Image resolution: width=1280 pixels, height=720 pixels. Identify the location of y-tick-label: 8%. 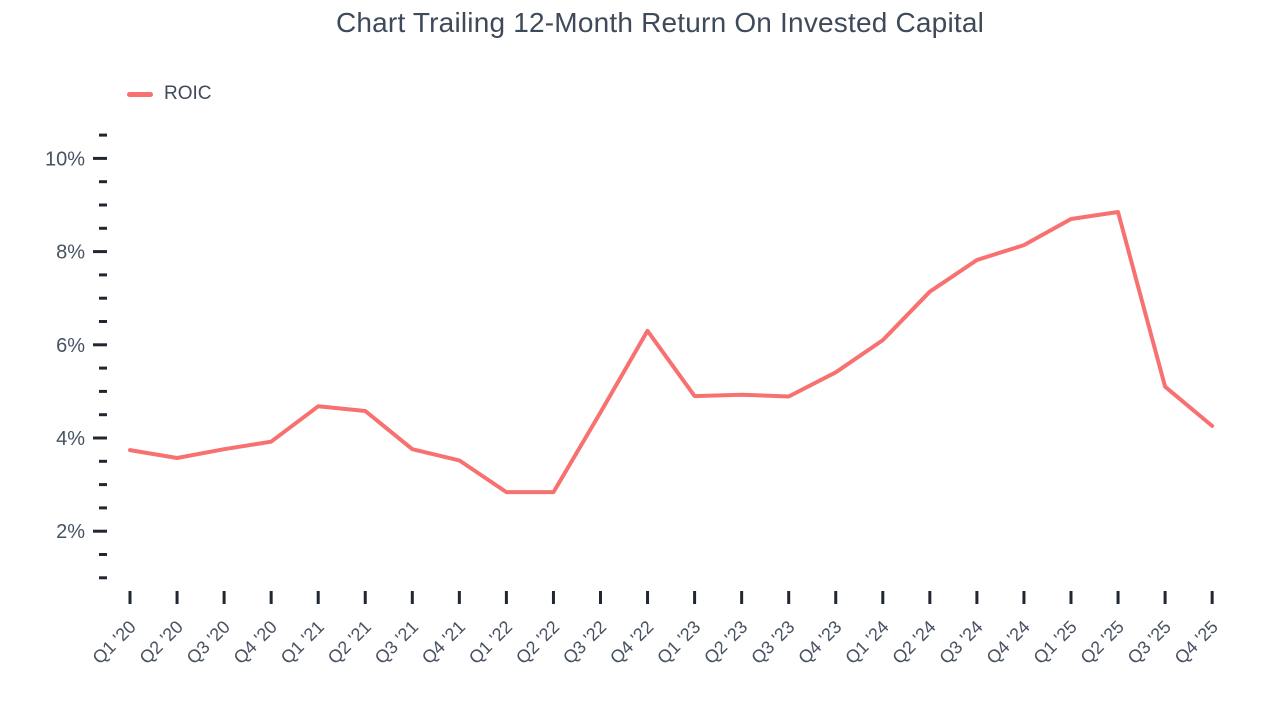
(70, 253).